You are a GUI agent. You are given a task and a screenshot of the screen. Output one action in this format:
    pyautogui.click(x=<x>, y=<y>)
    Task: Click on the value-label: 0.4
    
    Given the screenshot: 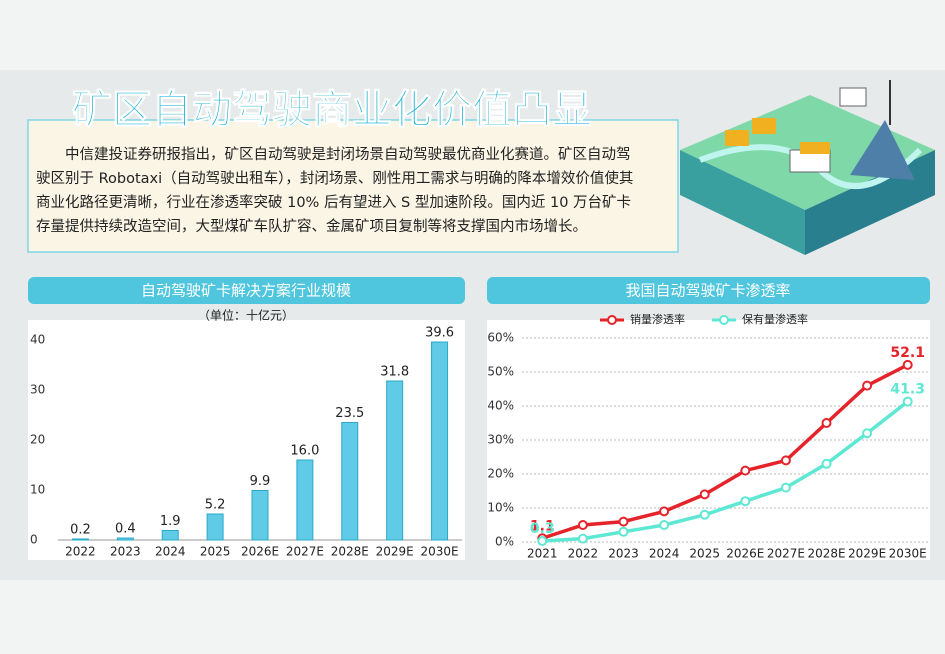 What is the action you would take?
    pyautogui.click(x=125, y=529)
    